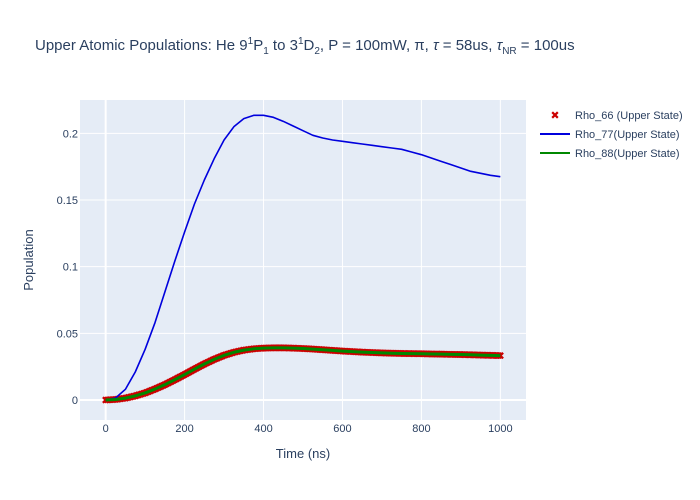 This screenshot has width=700, height=500. What do you see at coordinates (342, 429) in the screenshot?
I see `x-tick-label: 600` at bounding box center [342, 429].